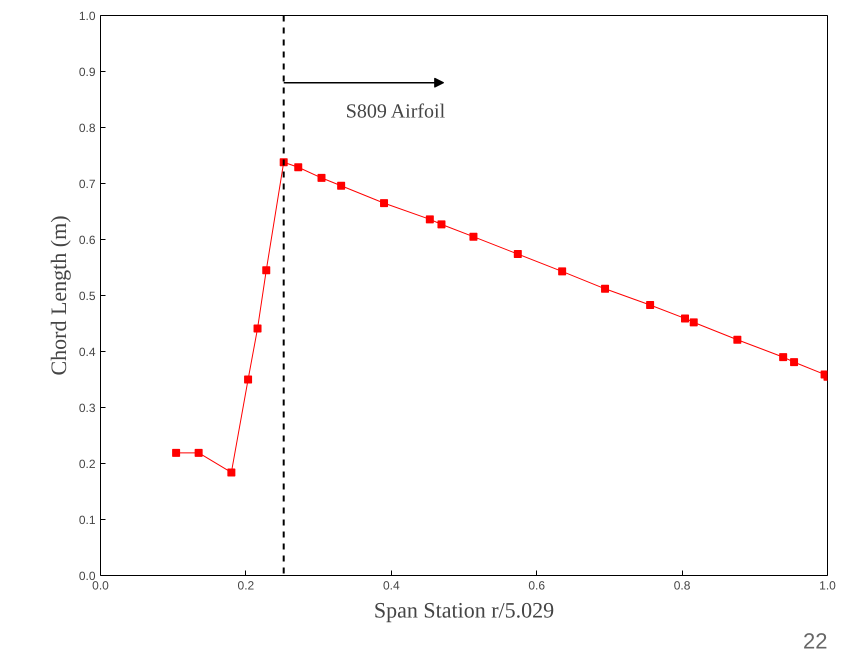  What do you see at coordinates (537, 585) in the screenshot?
I see `x-tick-label: 0.6` at bounding box center [537, 585].